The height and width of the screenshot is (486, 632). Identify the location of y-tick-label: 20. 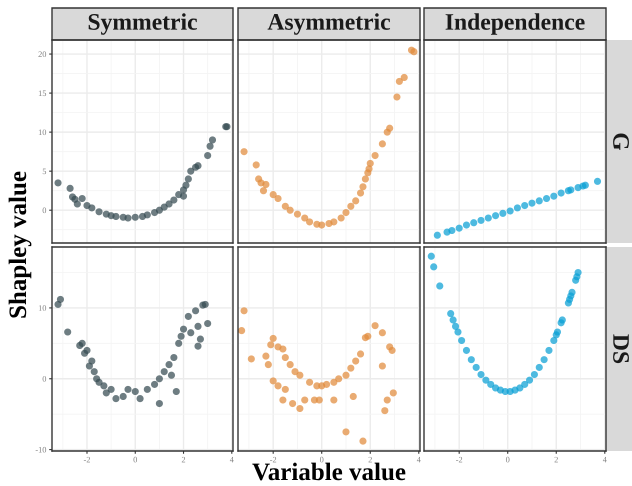
(42, 54).